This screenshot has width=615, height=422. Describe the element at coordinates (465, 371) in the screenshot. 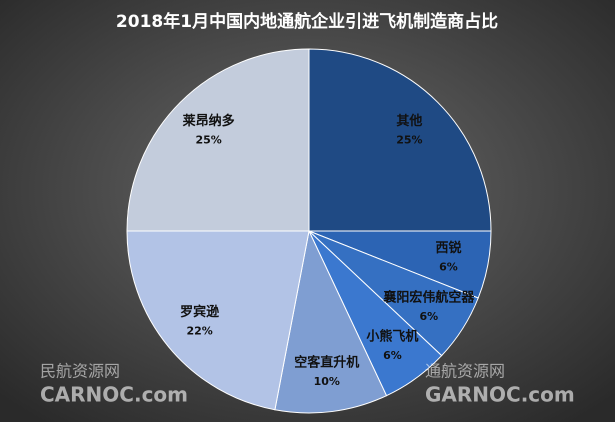

I see `watermark-text: 通航资源网` at that location.